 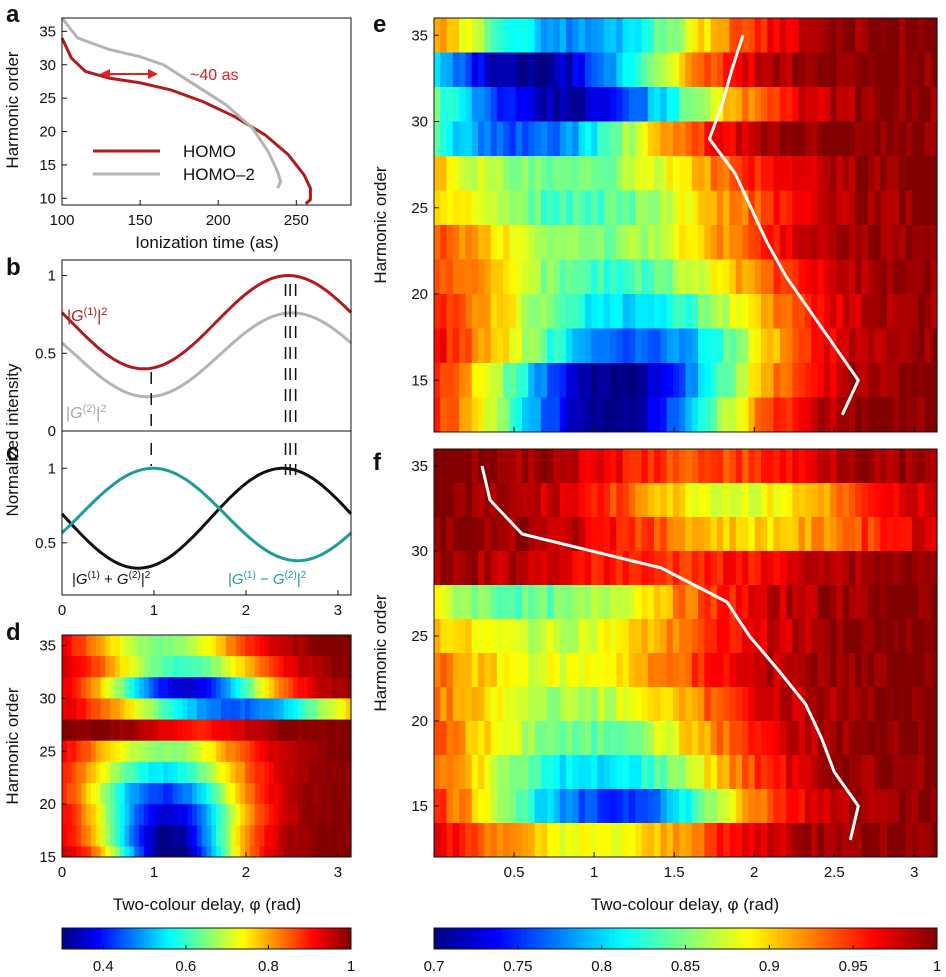 I want to click on panel-a-series, so click(x=186, y=111).